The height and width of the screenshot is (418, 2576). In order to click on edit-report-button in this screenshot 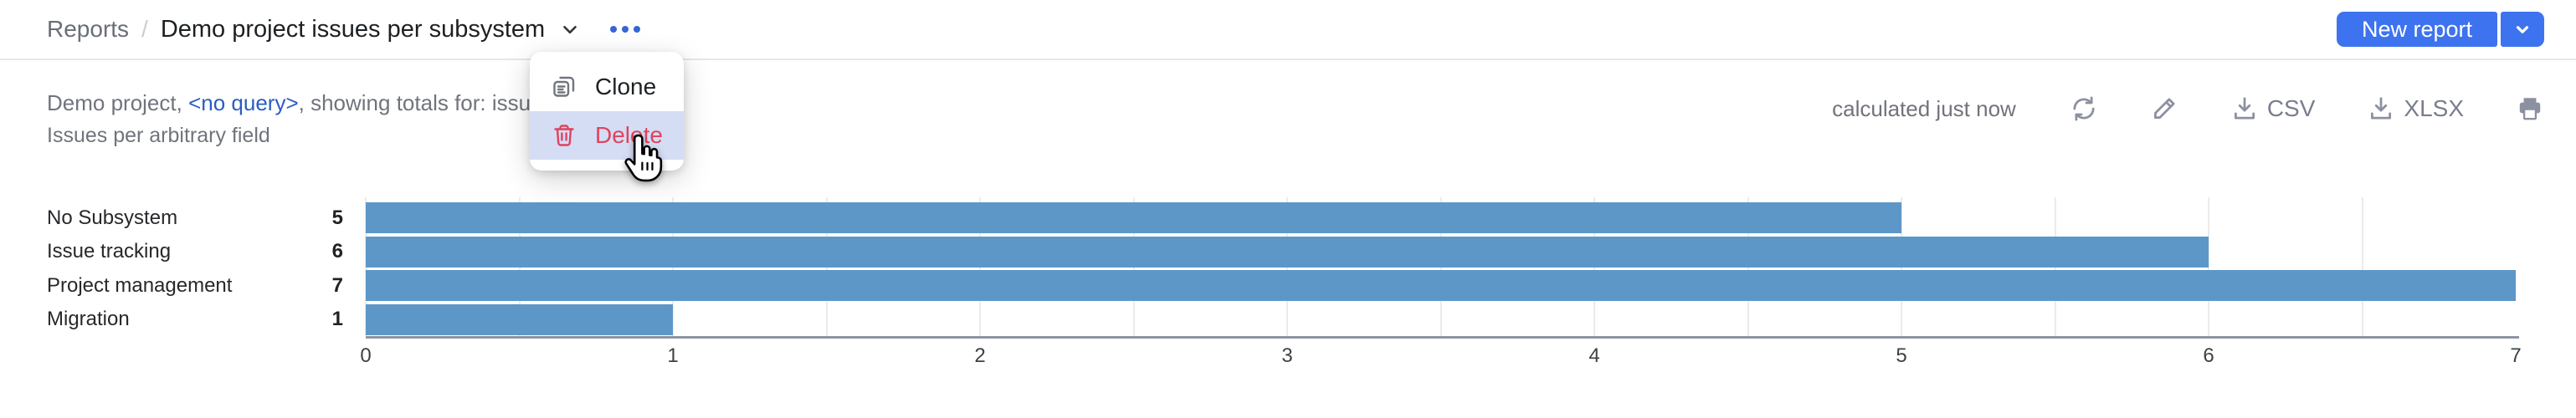, I will do `click(2164, 108)`.